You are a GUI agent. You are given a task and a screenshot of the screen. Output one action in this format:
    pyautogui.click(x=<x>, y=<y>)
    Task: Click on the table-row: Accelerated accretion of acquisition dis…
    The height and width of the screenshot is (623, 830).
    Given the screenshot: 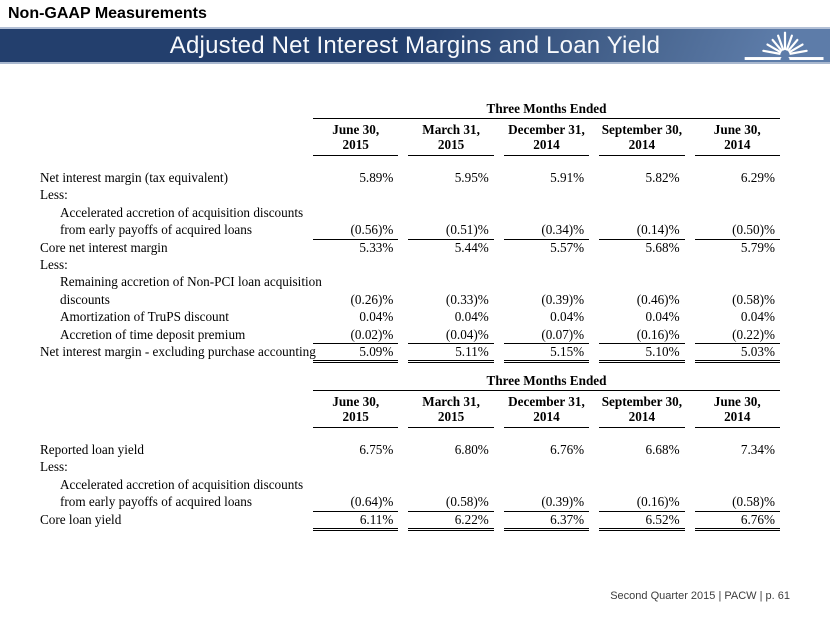 What is the action you would take?
    pyautogui.click(x=415, y=484)
    